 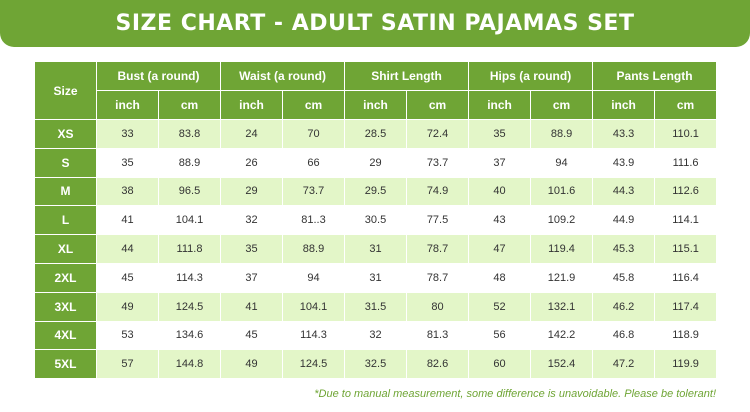 What do you see at coordinates (438, 220) in the screenshot?
I see `measurement-cell: 77.5` at bounding box center [438, 220].